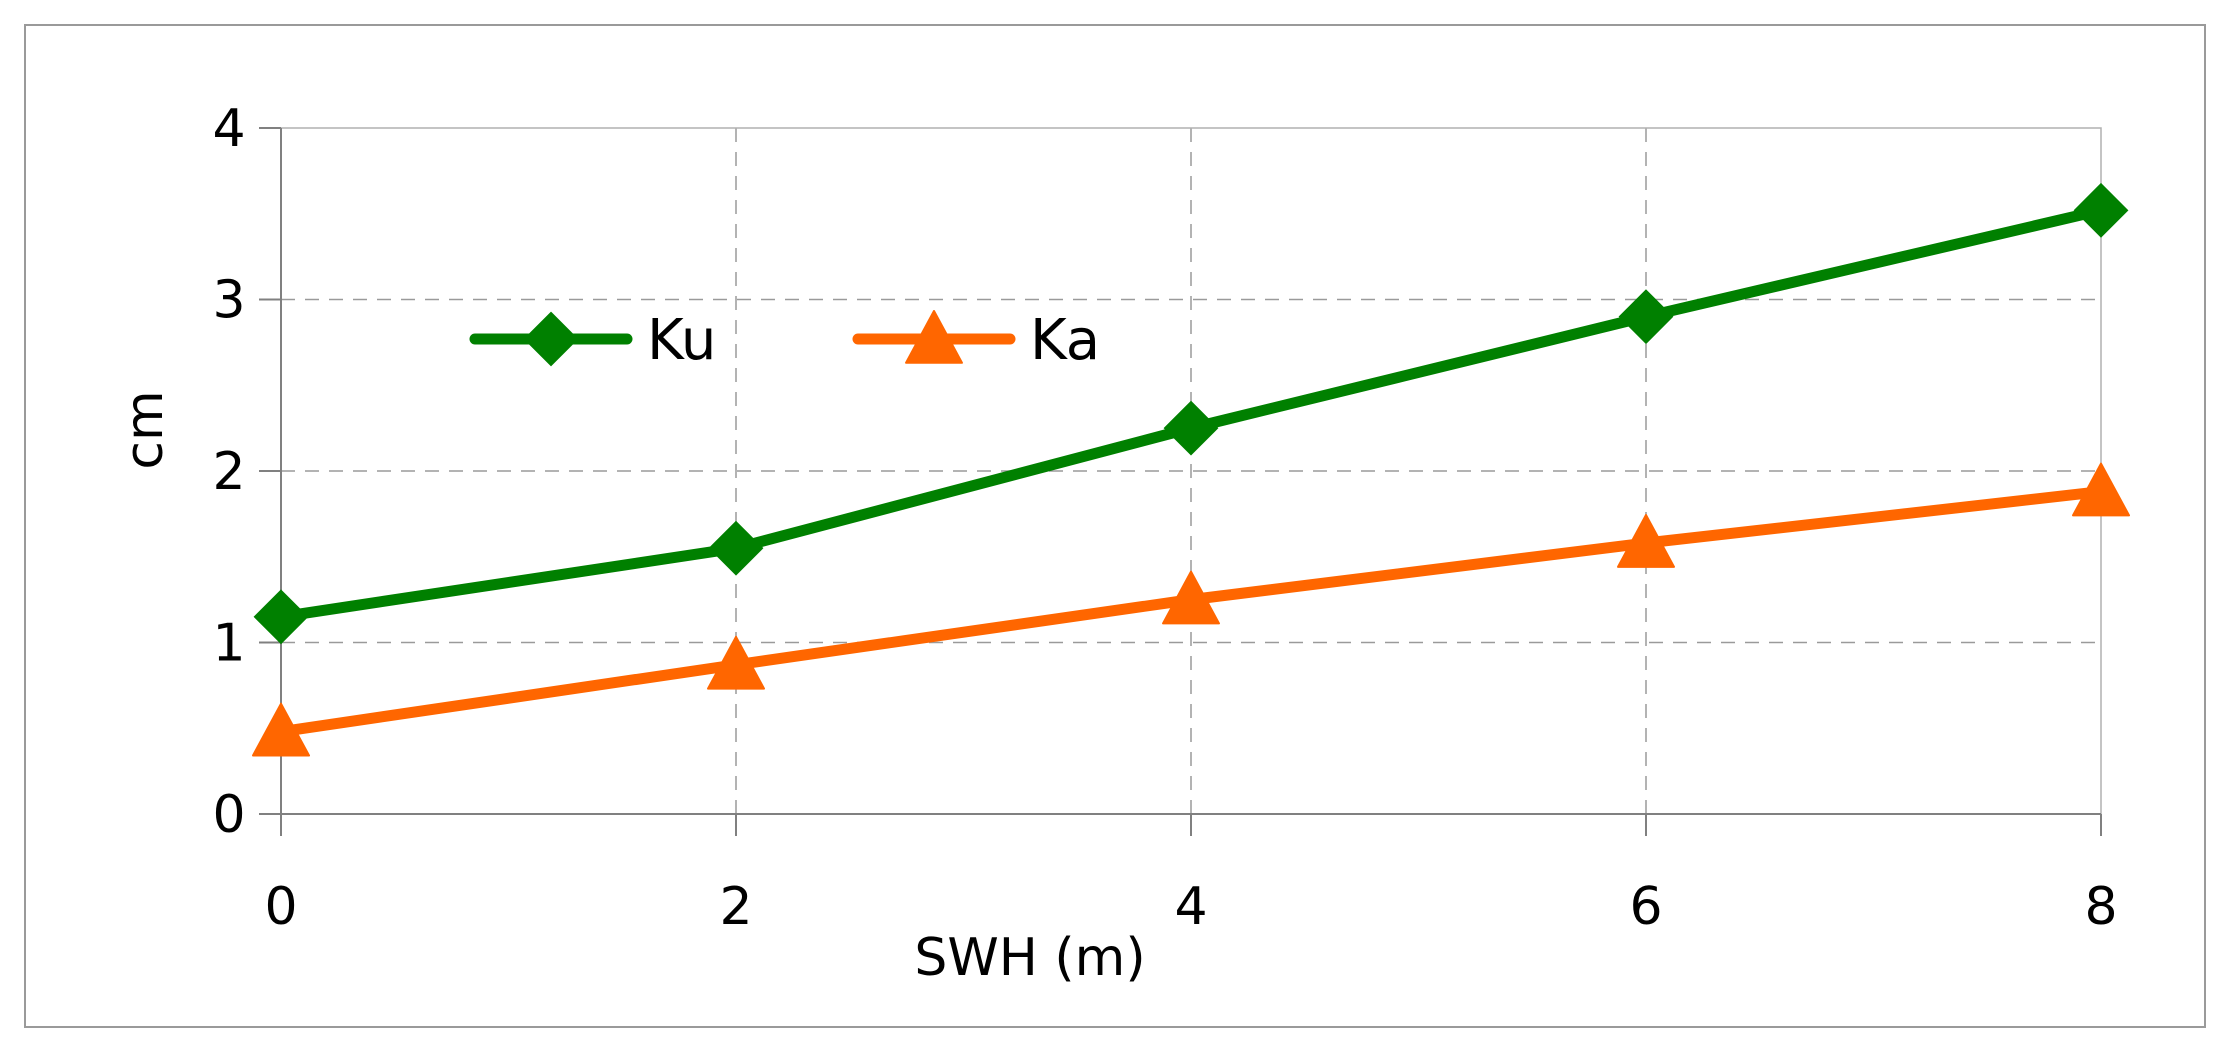 The image size is (2232, 1056). What do you see at coordinates (228, 472) in the screenshot?
I see `y-tick-label: 2` at bounding box center [228, 472].